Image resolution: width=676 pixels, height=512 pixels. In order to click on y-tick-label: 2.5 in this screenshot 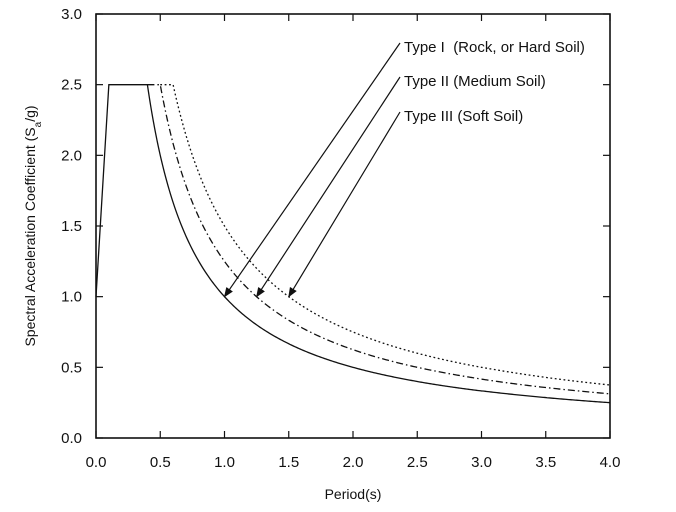, I will do `click(71, 85)`.